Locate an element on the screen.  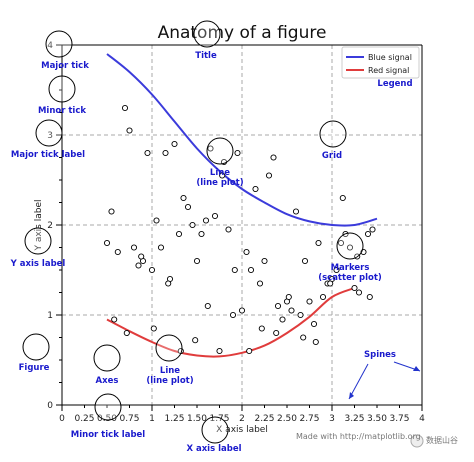
annotation-label-1: Minor tick is located at coordinates (62, 111).